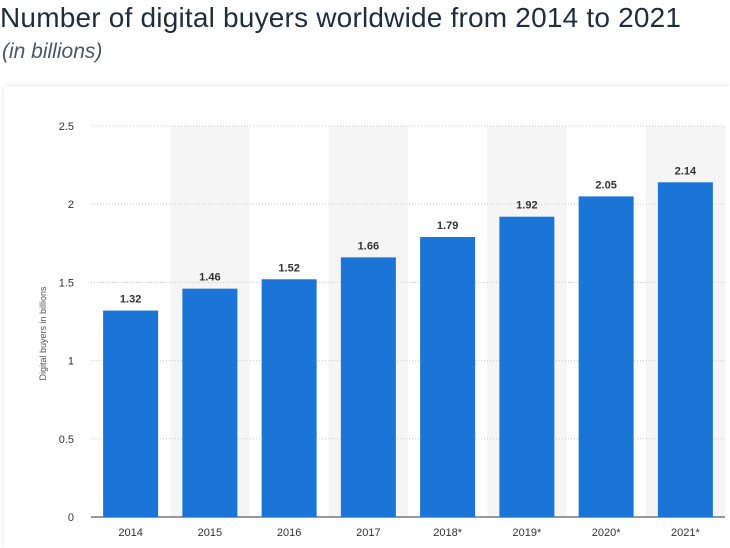 The image size is (730, 548). Describe the element at coordinates (686, 171) in the screenshot. I see `bar-value-label: 2.14` at that location.